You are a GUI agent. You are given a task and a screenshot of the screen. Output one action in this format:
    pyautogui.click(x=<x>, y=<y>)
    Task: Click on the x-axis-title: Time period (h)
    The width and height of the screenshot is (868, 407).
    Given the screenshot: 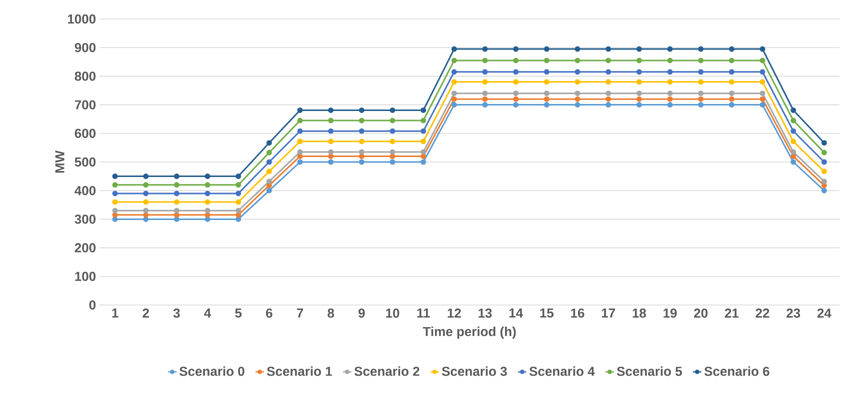 What is the action you would take?
    pyautogui.click(x=469, y=332)
    